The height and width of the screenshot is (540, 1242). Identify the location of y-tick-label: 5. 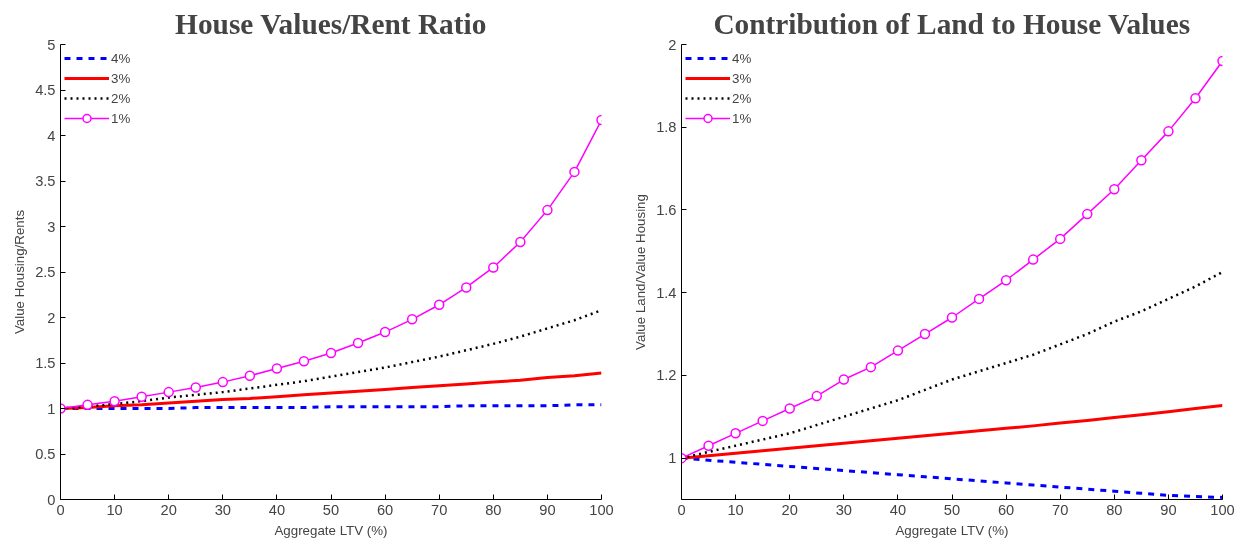
(51, 44).